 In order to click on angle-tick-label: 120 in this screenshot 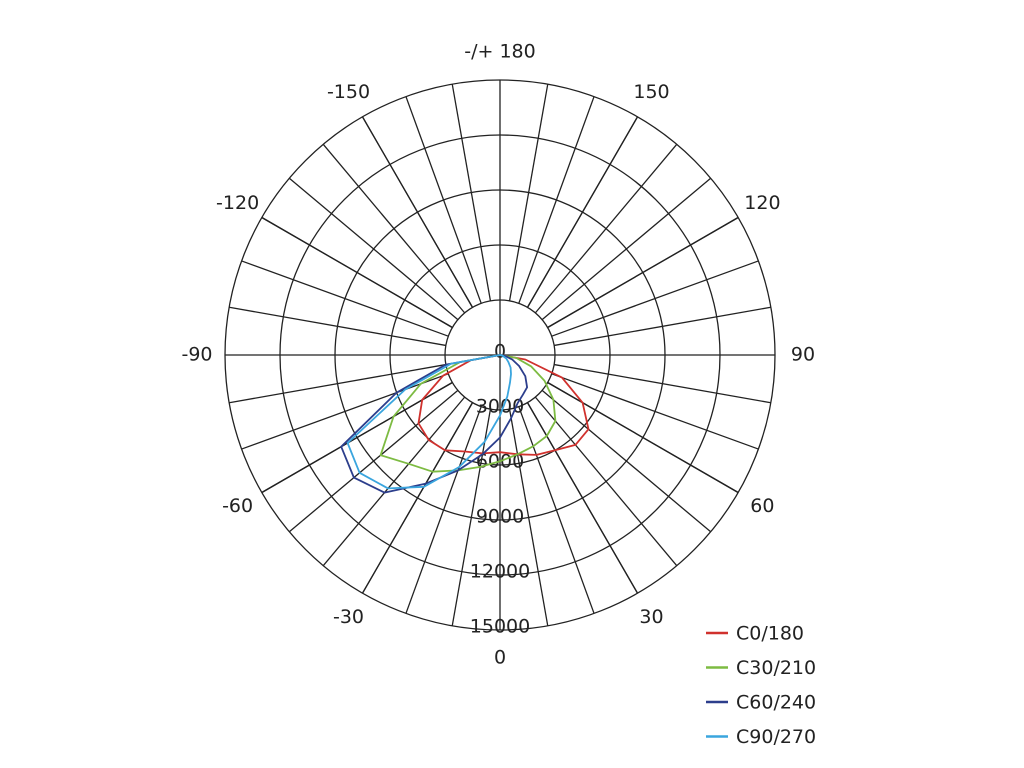, I will do `click(762, 203)`.